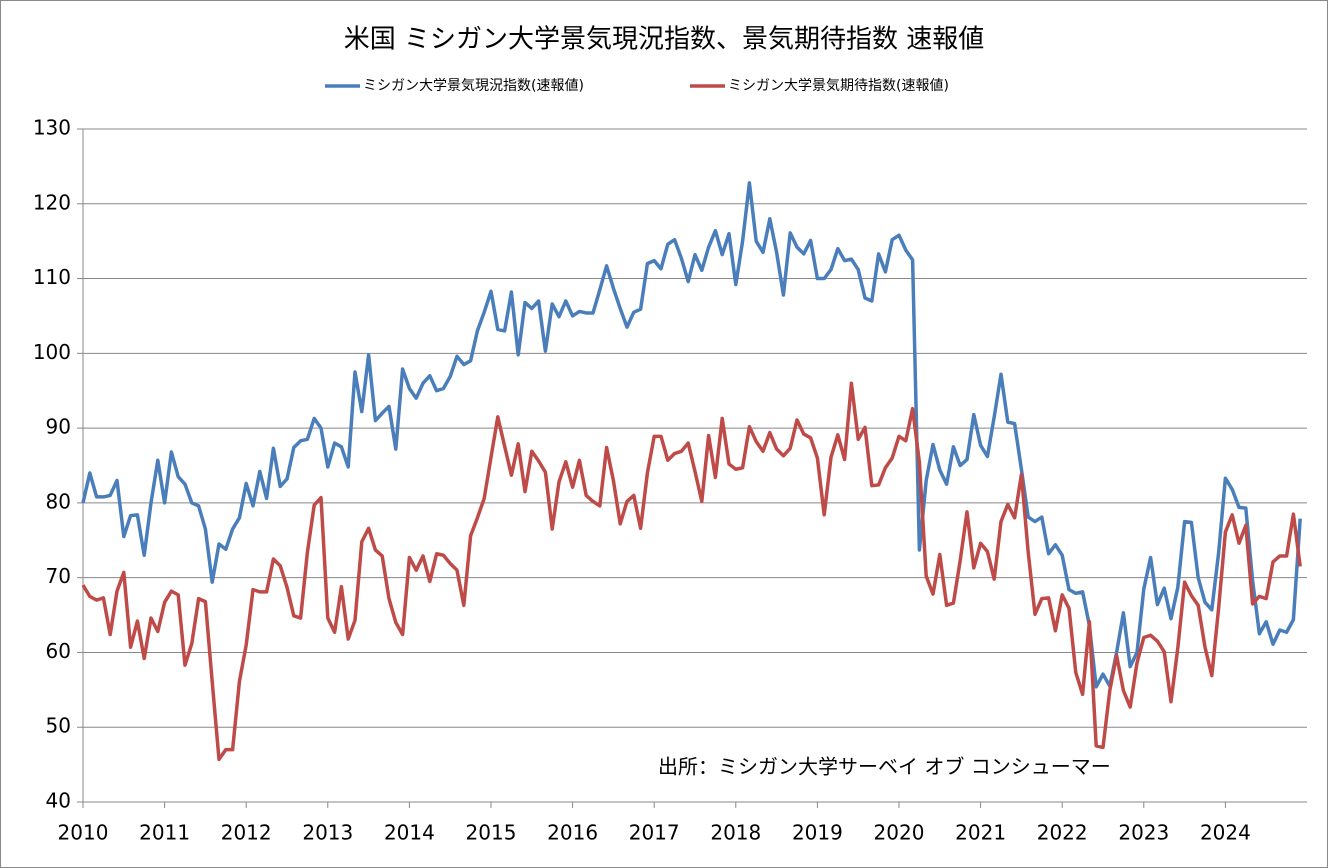 The image size is (1328, 868). Describe the element at coordinates (491, 833) in the screenshot. I see `x-tick-label: 2015` at that location.